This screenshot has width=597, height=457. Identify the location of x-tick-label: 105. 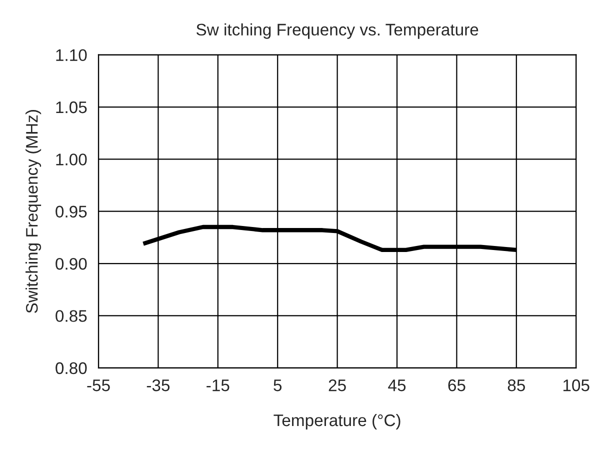
(576, 385).